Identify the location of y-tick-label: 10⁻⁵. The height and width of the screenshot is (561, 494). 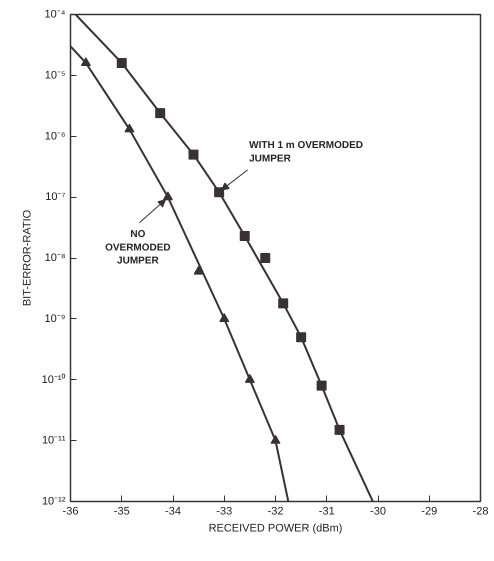
(55, 75).